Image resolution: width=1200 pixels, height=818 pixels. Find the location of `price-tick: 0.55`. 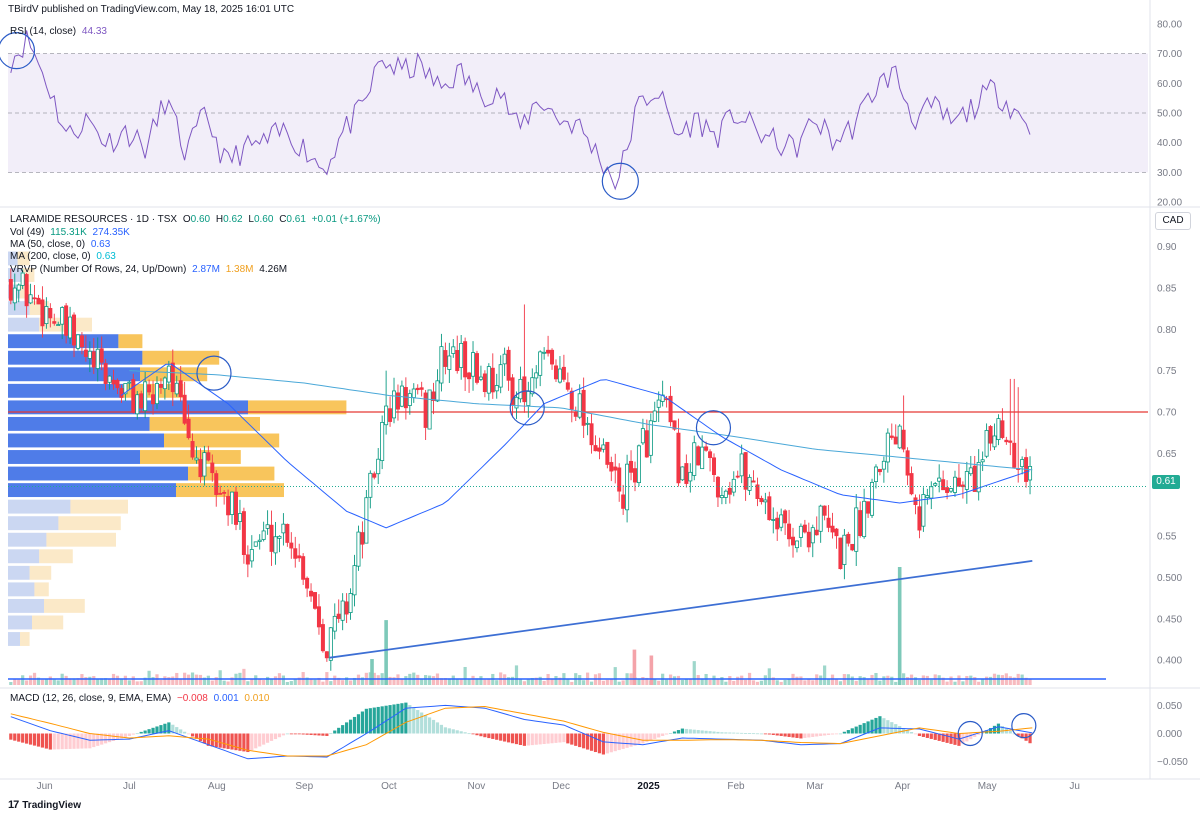

price-tick: 0.55 is located at coordinates (1167, 537).